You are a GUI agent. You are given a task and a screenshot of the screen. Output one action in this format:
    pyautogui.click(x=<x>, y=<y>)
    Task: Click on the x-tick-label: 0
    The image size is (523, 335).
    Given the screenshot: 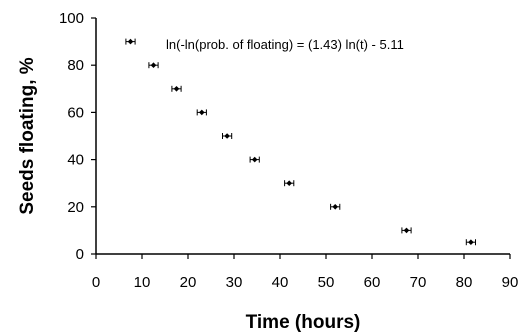 What is the action you would take?
    pyautogui.click(x=96, y=282)
    